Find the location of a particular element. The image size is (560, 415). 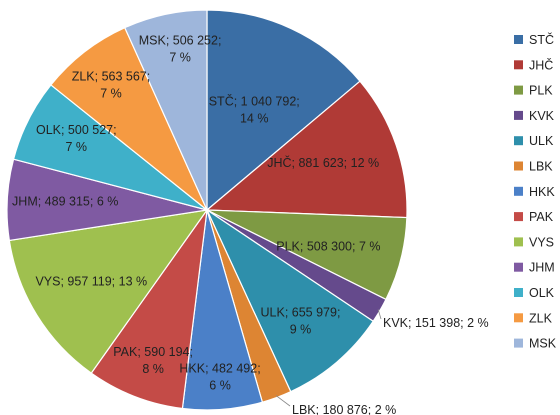

legend-label-zlk: ZLK is located at coordinates (541, 318).